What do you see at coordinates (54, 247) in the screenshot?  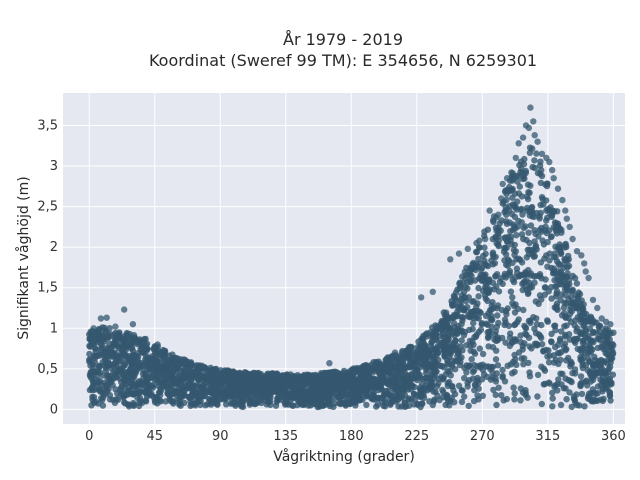 I see `y-tick-label: 2` at bounding box center [54, 247].